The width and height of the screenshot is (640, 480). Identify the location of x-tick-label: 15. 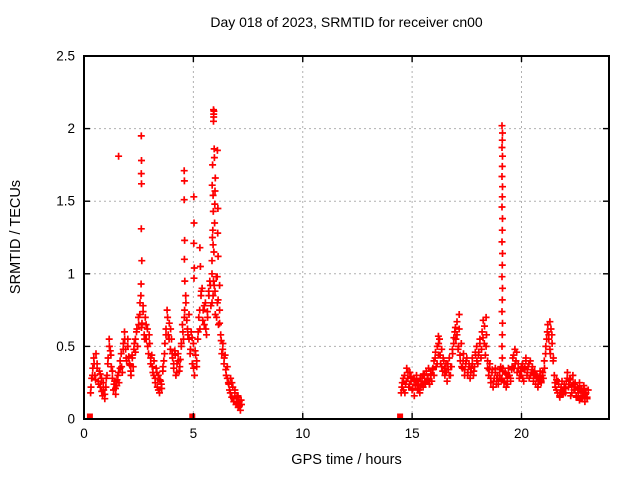
(412, 433).